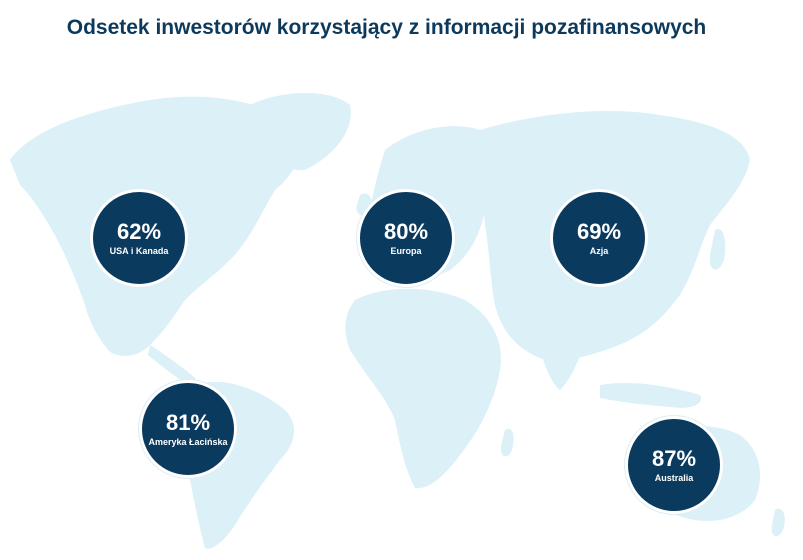  Describe the element at coordinates (507, 442) in the screenshot. I see `madagascar-shape` at that location.